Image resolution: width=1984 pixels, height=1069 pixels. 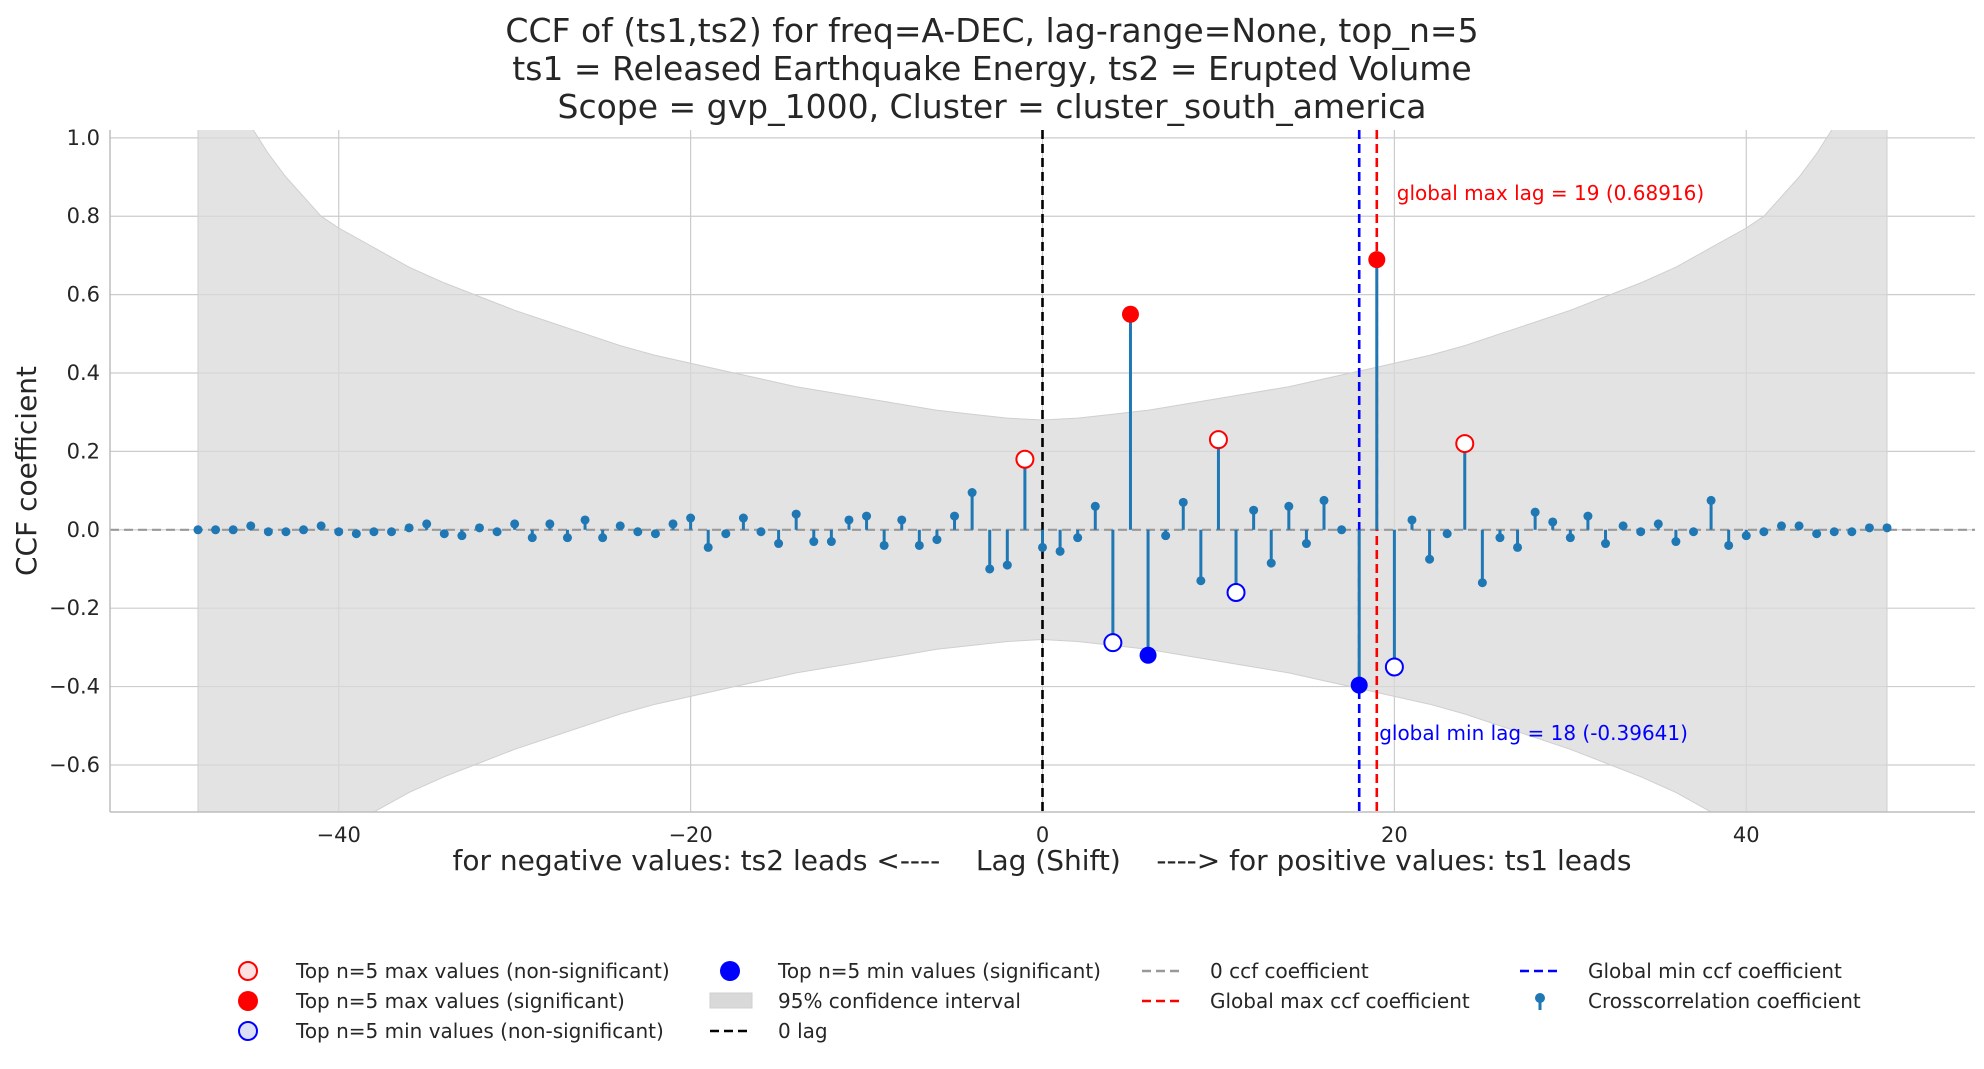 What do you see at coordinates (1724, 1001) in the screenshot?
I see `legend-label: Crosscorrelation coefficient` at bounding box center [1724, 1001].